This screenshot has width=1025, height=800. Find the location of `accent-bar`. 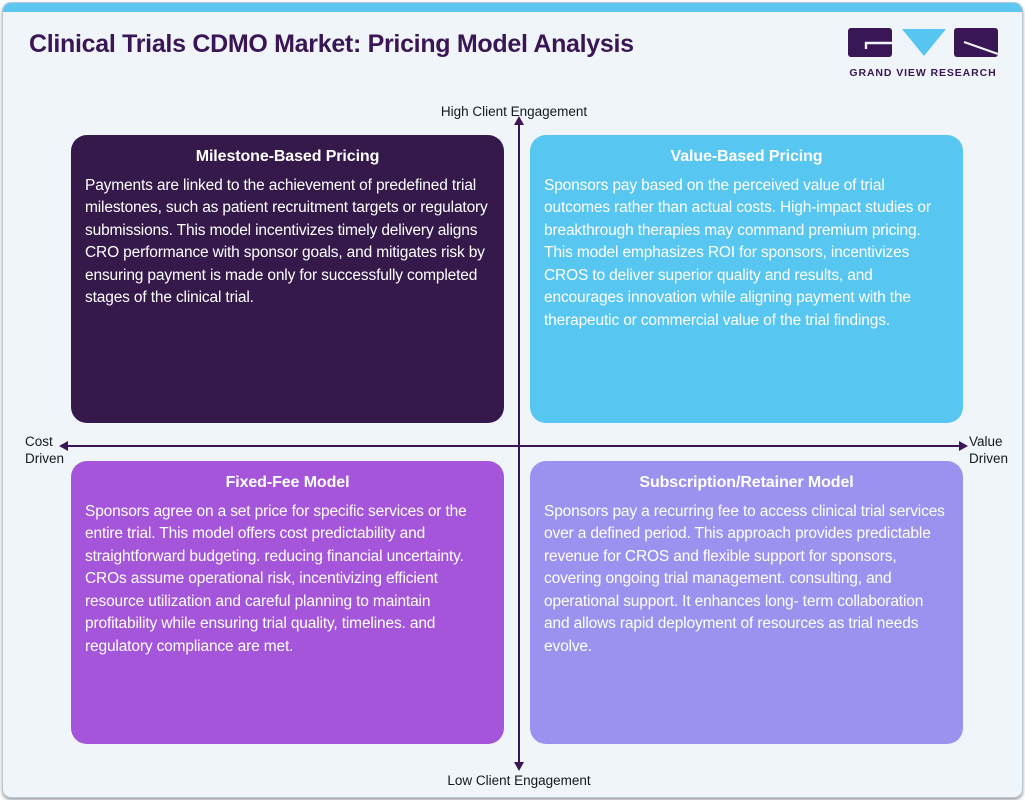

accent-bar is located at coordinates (512, 7).